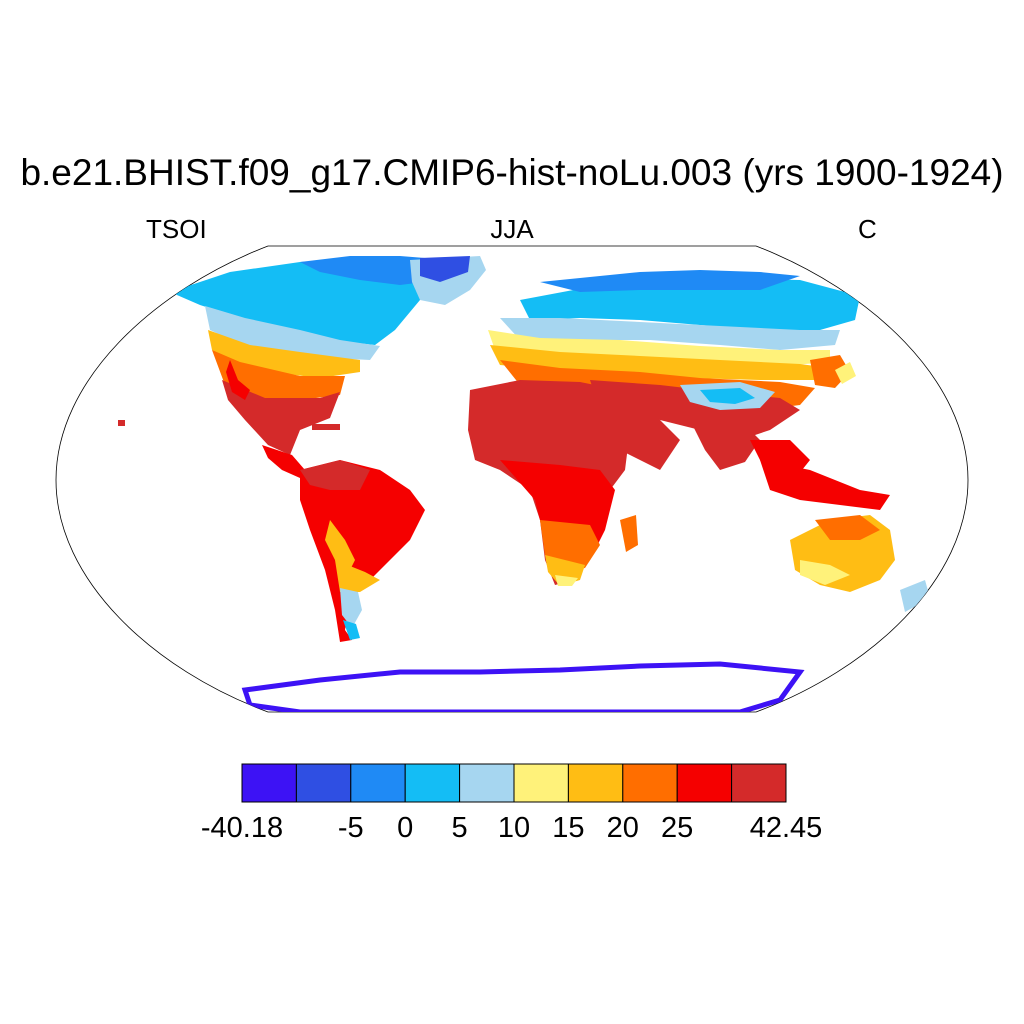 The height and width of the screenshot is (1024, 1024). What do you see at coordinates (350, 828) in the screenshot?
I see `colorbar-tick-label: -5` at bounding box center [350, 828].